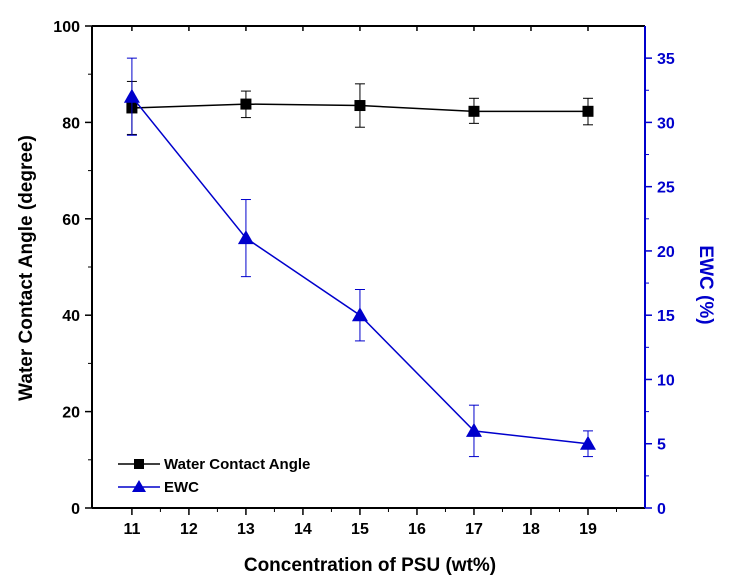 Image resolution: width=729 pixels, height=585 pixels. I want to click on legend: Water Contact Angle EWC, so click(214, 476).